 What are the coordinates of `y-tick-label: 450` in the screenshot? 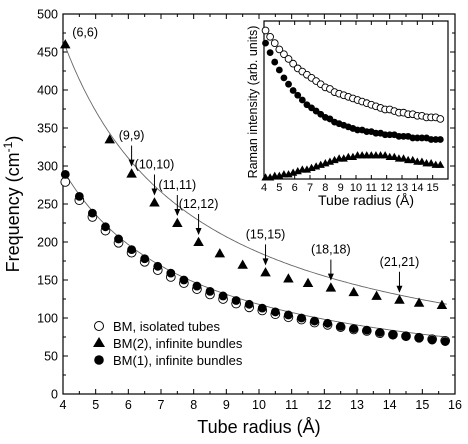 It's located at (47, 53).